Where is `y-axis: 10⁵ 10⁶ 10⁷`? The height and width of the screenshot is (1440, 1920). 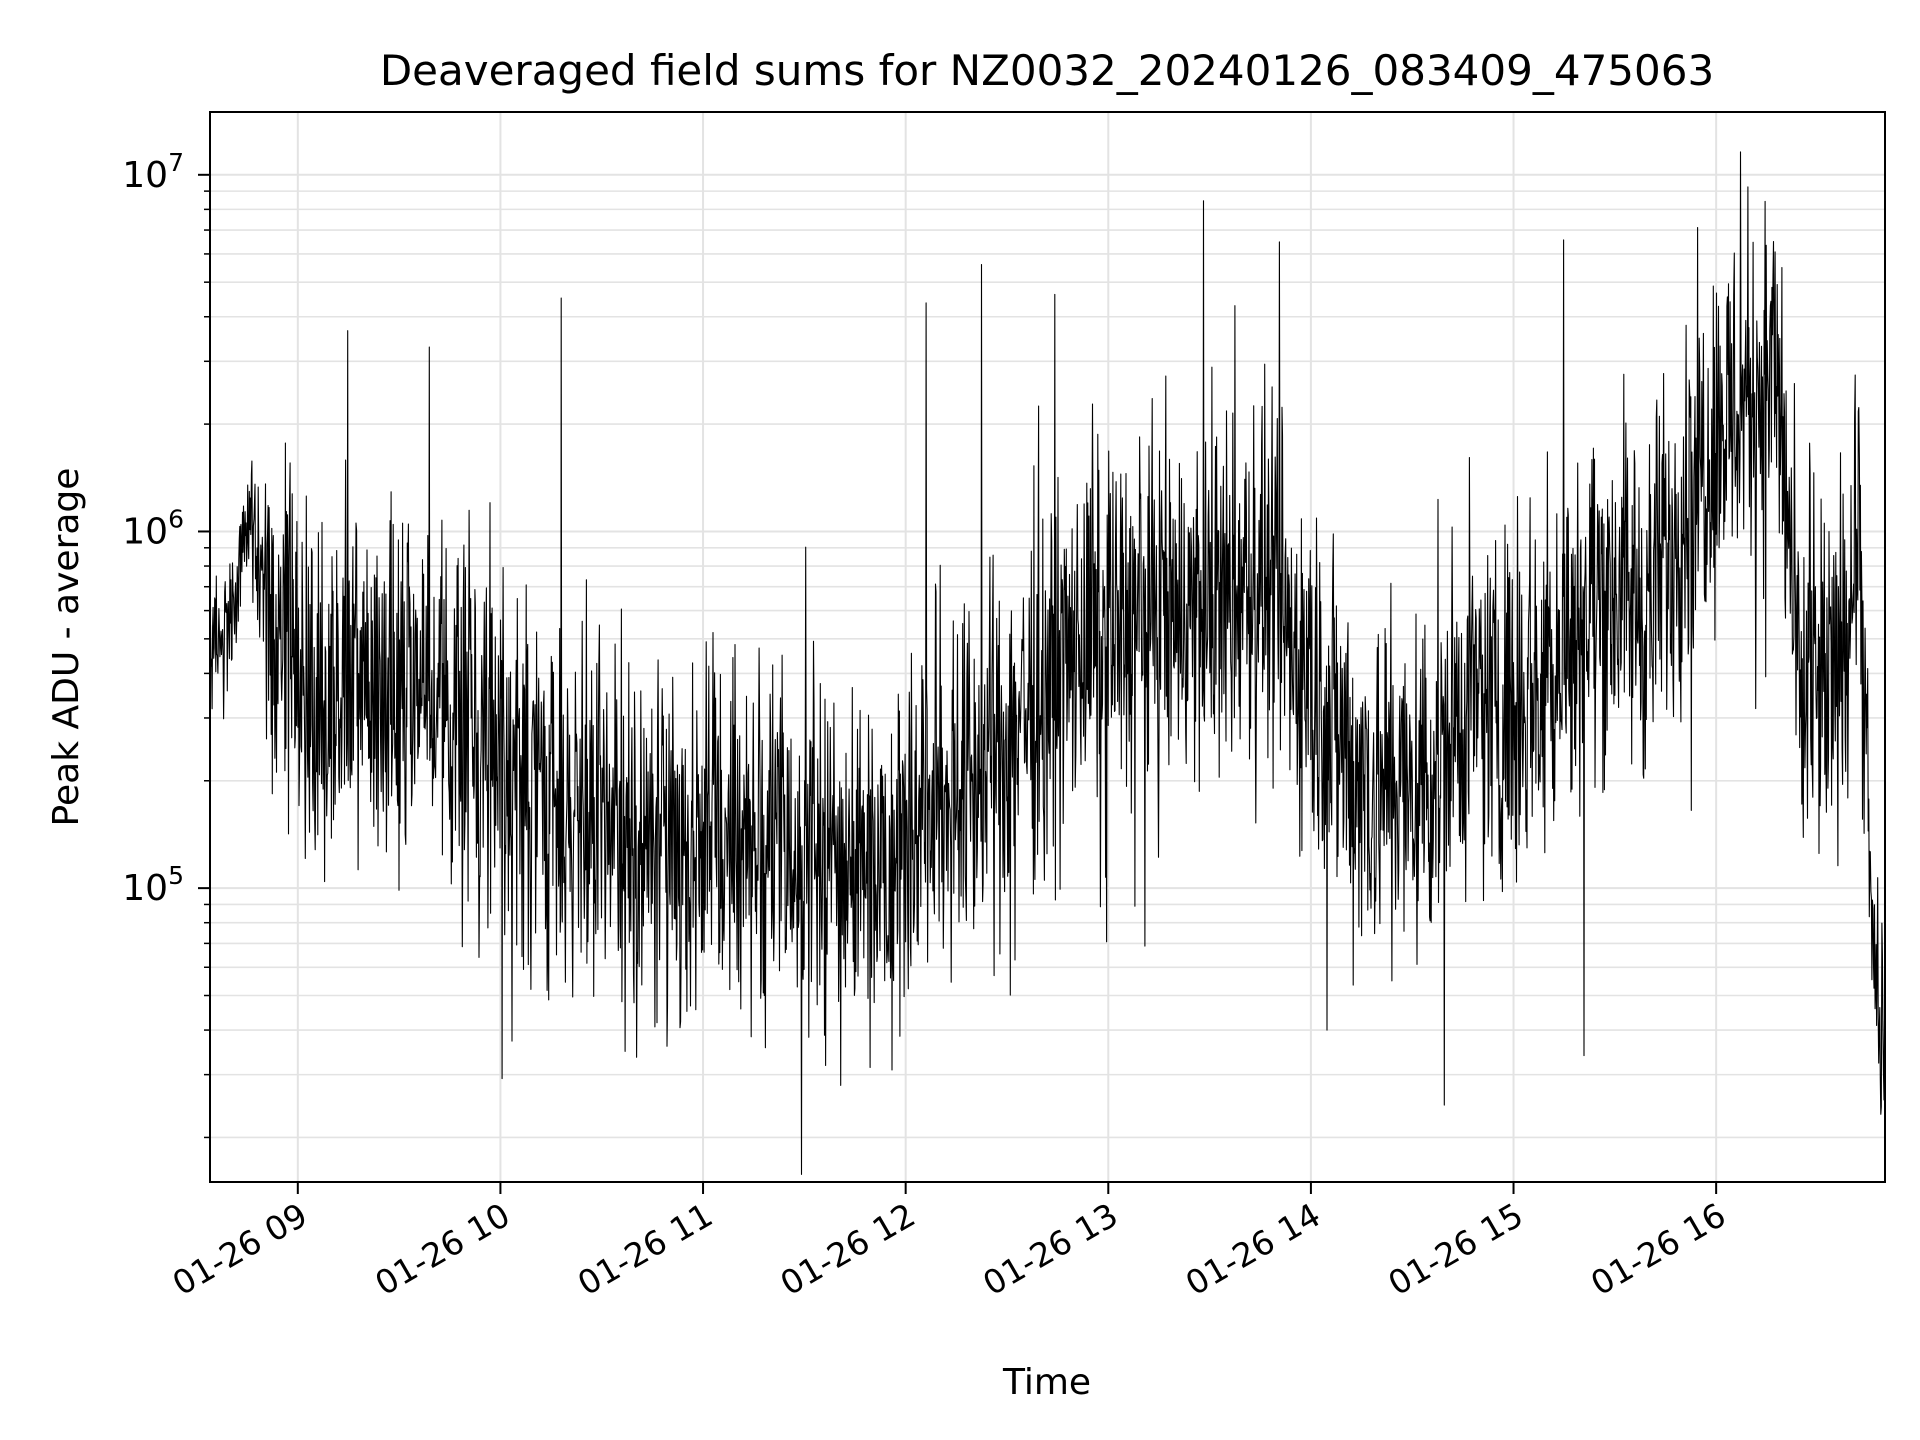 y-axis: 10⁵ 10⁶ 10⁷ is located at coordinates (166, 643).